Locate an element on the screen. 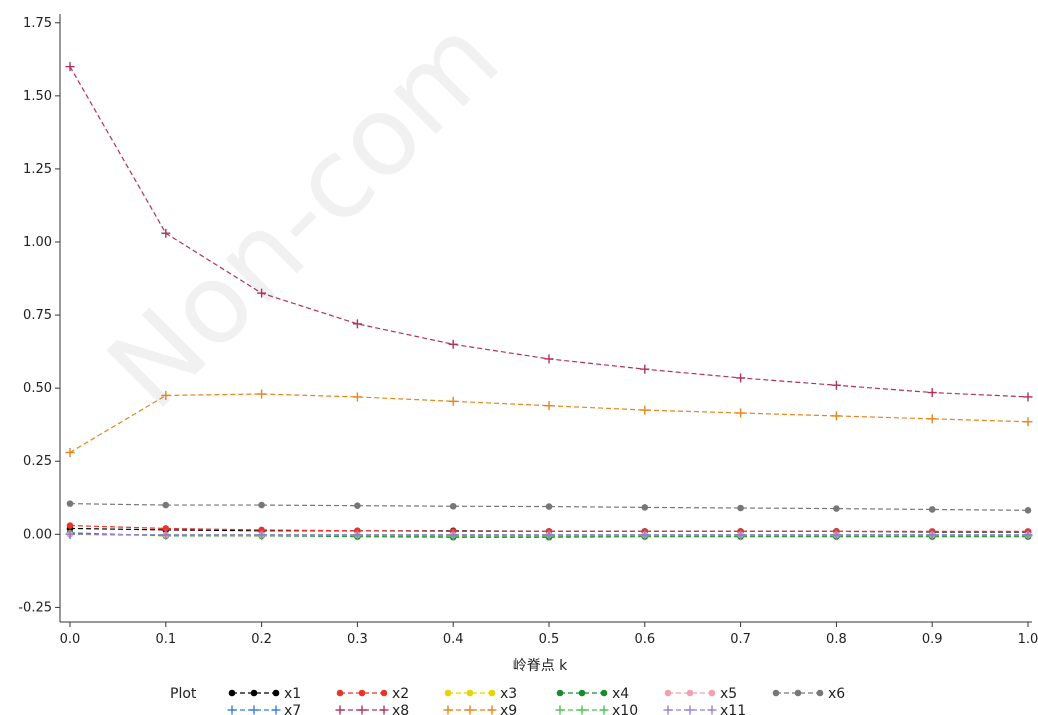 The height and width of the screenshot is (715, 1038). y-tick-label: 1.25 is located at coordinates (37, 169).